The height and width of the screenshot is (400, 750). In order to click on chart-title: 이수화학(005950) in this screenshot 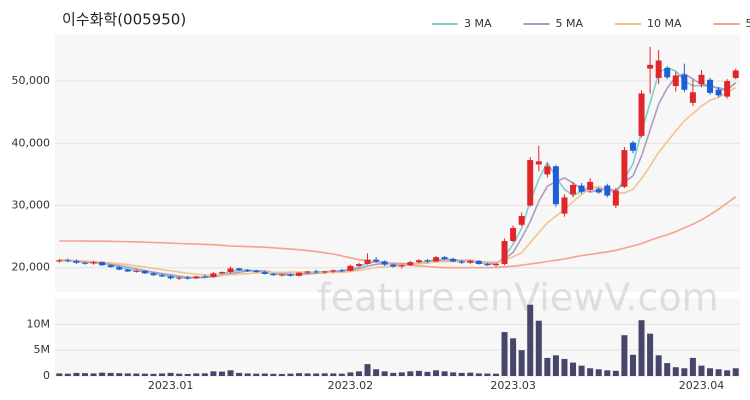, I will do `click(124, 20)`.